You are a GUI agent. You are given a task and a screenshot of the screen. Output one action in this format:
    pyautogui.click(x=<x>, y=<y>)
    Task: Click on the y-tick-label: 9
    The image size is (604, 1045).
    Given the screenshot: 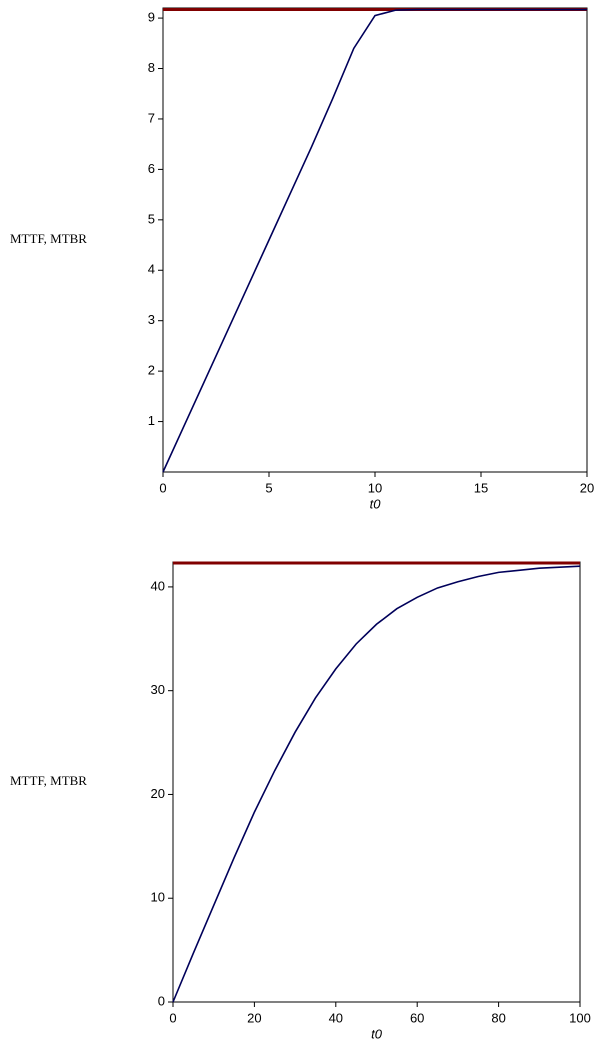 What is the action you would take?
    pyautogui.click(x=151, y=17)
    